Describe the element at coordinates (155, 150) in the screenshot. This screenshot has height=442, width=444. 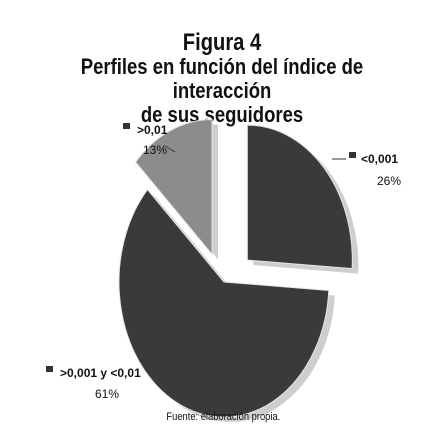
I see `slice-value-label: 13%` at that location.